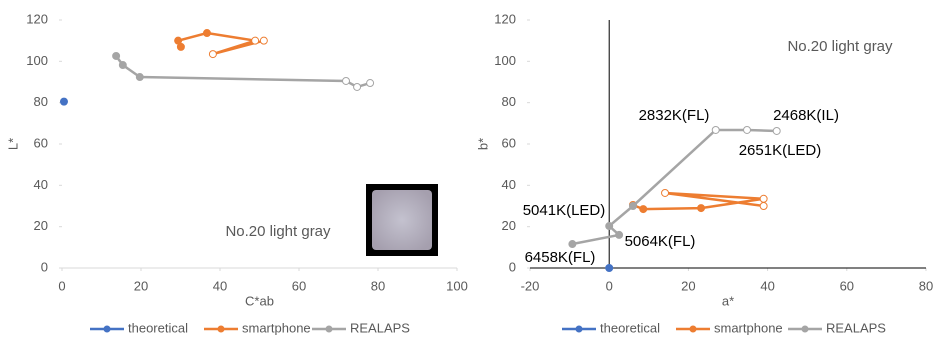  I want to click on swatch, so click(402, 220).